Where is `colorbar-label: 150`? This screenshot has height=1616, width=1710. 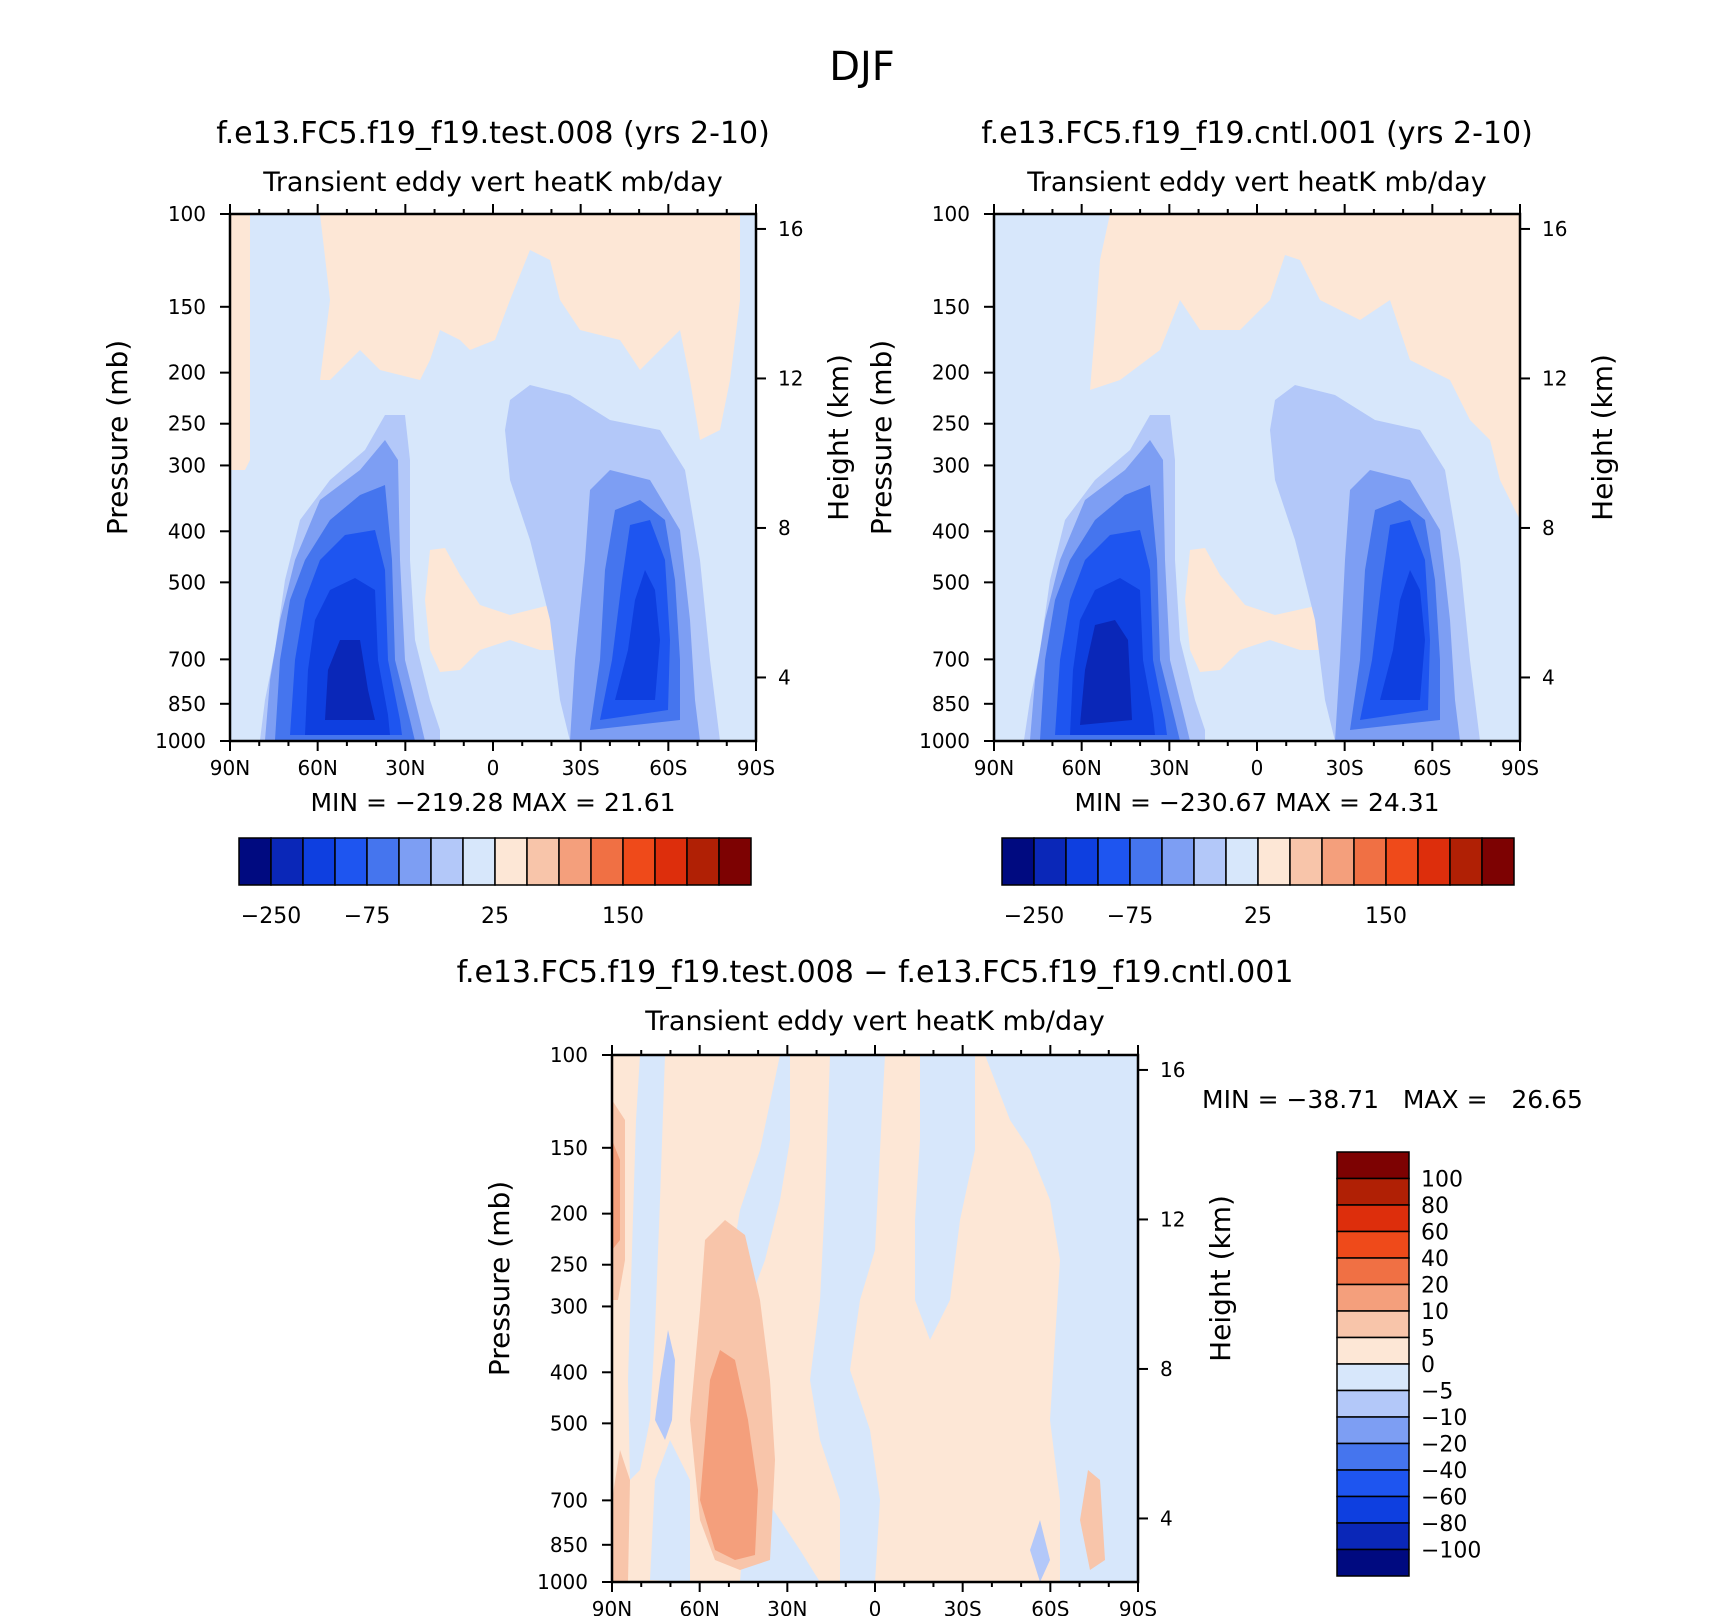 colorbar-label: 150 is located at coordinates (1386, 916).